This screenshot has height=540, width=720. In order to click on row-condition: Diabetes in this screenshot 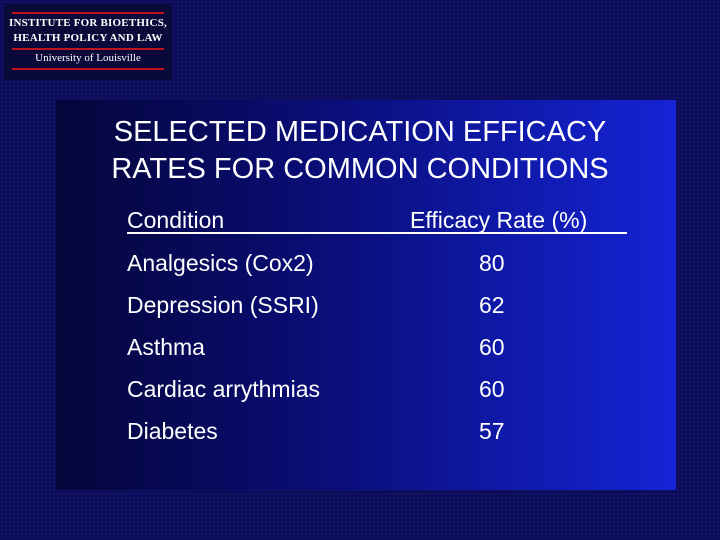, I will do `click(172, 431)`.